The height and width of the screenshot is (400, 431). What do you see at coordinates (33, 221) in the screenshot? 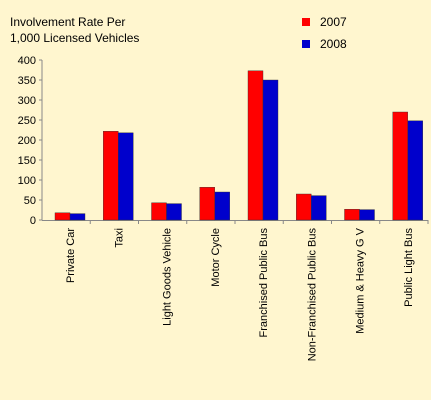
I see `y-tick-label: 0` at bounding box center [33, 221].